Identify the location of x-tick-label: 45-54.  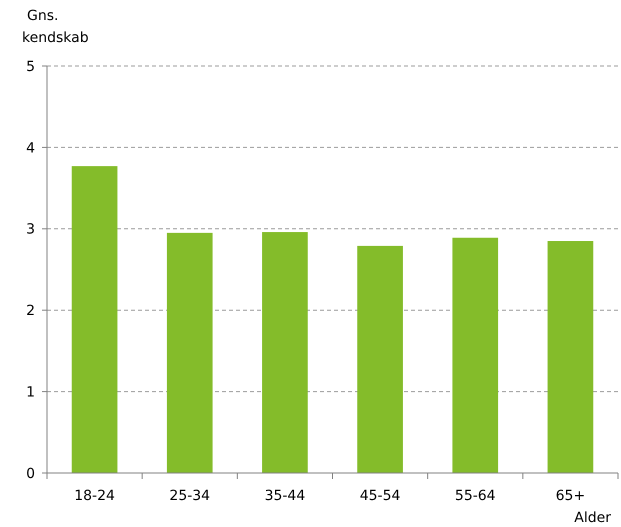
(380, 496).